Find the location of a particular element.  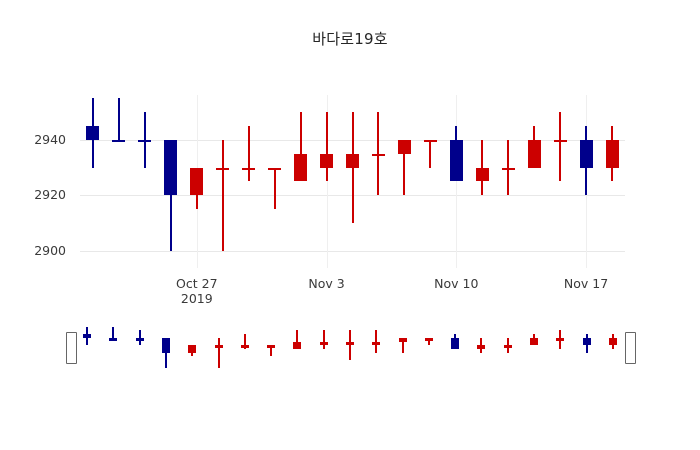

x-axis-tick-label: Nov 10 is located at coordinates (456, 283).